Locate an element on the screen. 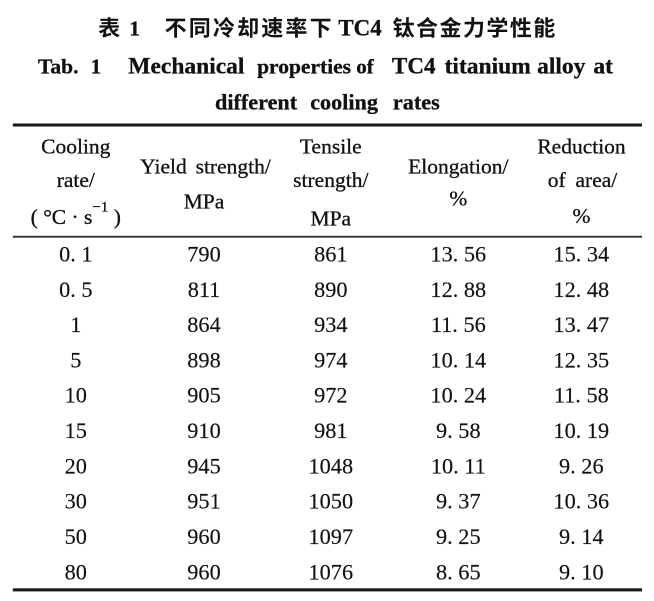  svg-text: 9. 10 is located at coordinates (581, 571).